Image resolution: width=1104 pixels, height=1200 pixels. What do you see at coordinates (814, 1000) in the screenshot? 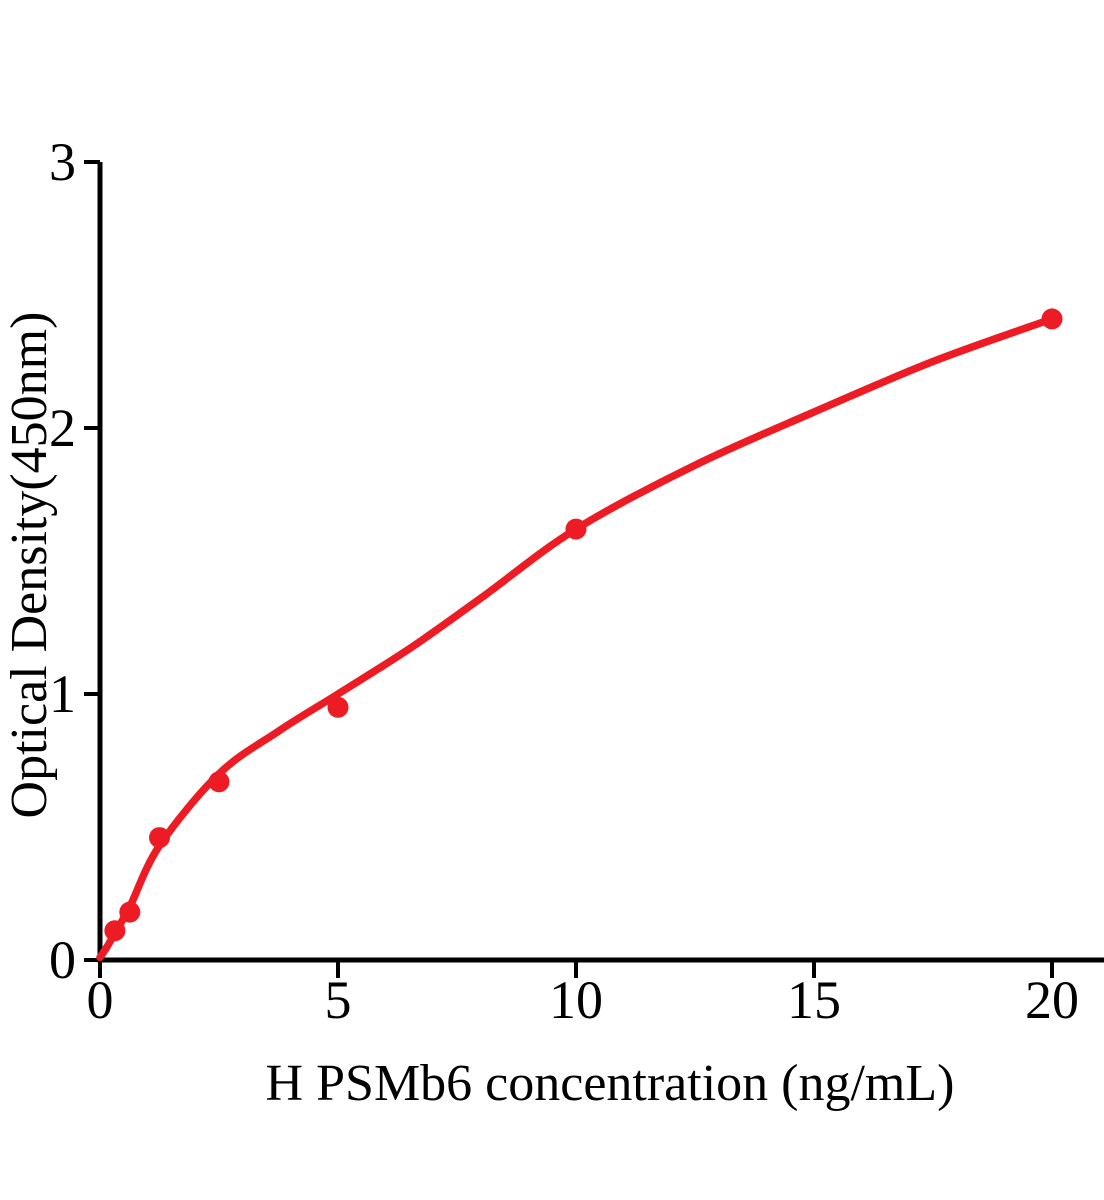
I see `x-tick-label: 15` at bounding box center [814, 1000].